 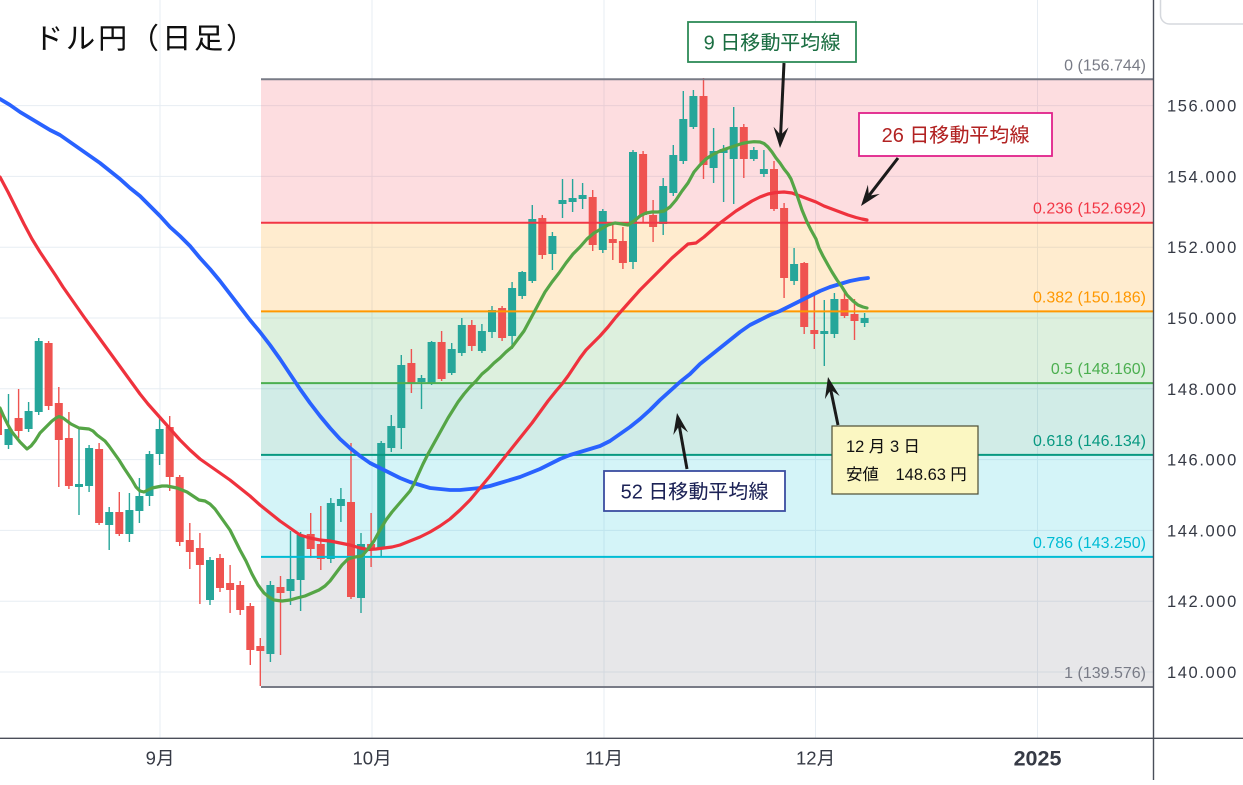 I want to click on svg-text: 10月, so click(x=371, y=758).